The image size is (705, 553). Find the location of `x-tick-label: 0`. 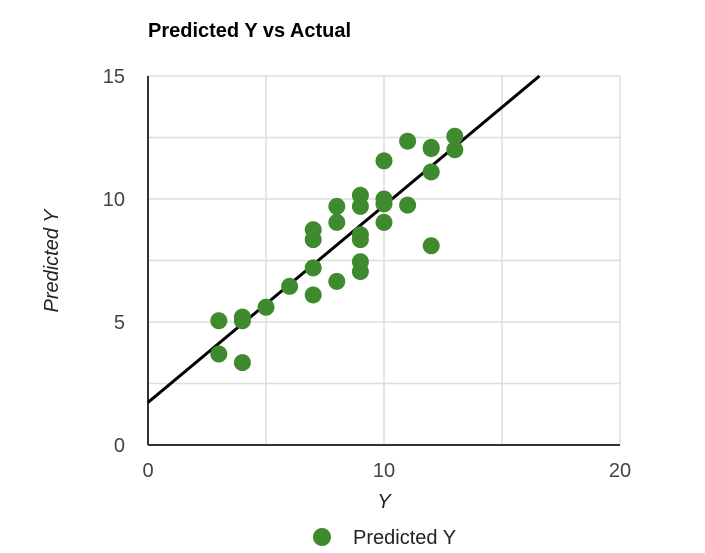

x-tick-label: 0 is located at coordinates (147, 471).